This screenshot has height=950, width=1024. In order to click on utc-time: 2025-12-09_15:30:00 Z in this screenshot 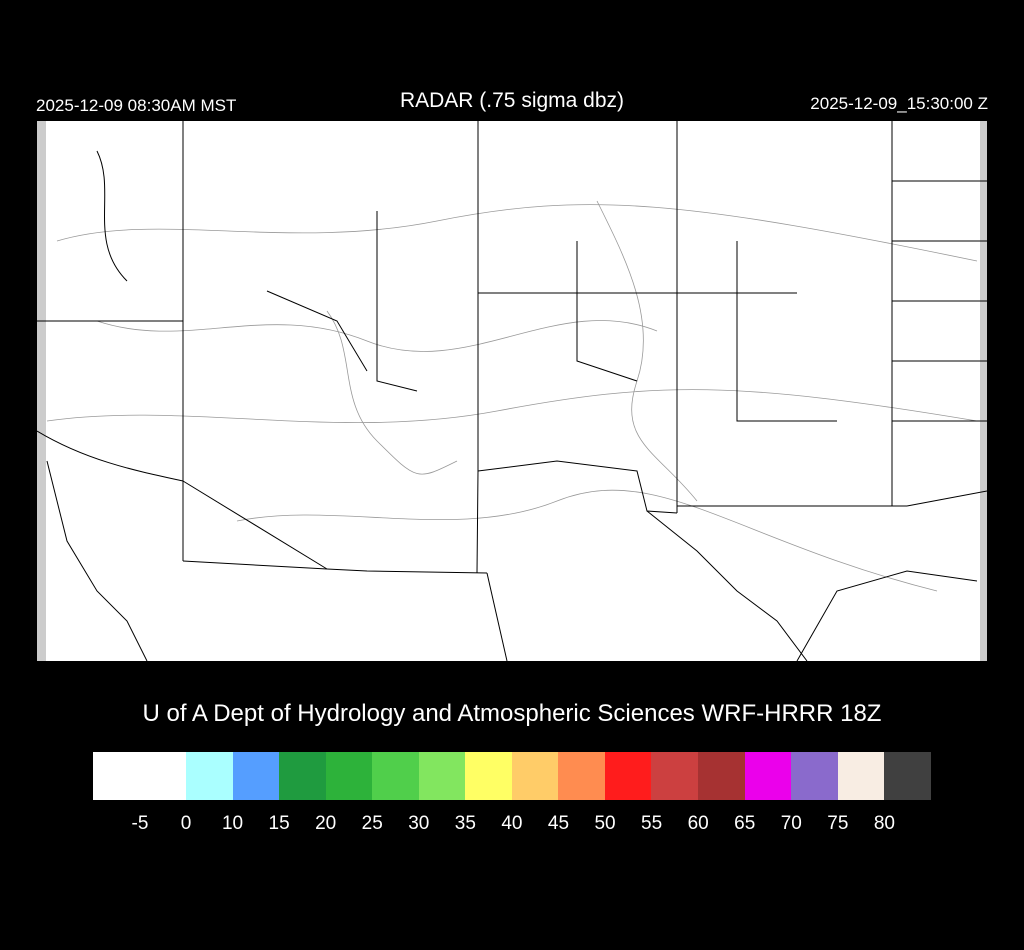, I will do `click(899, 103)`.